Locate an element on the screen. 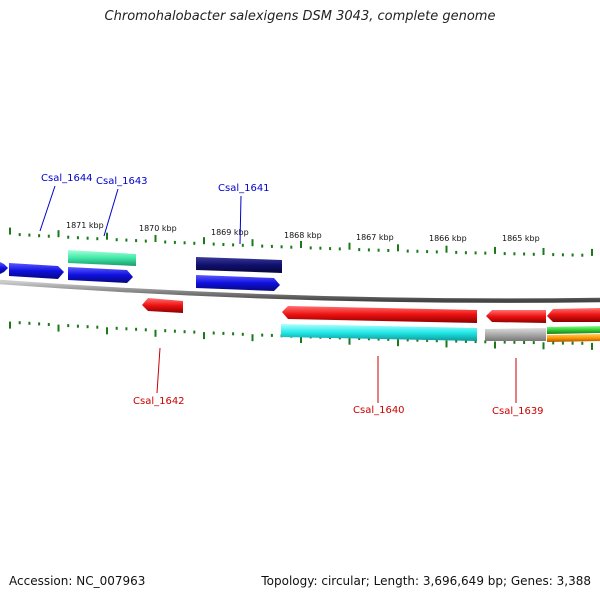  scale-label: 1867 kbp is located at coordinates (375, 237).